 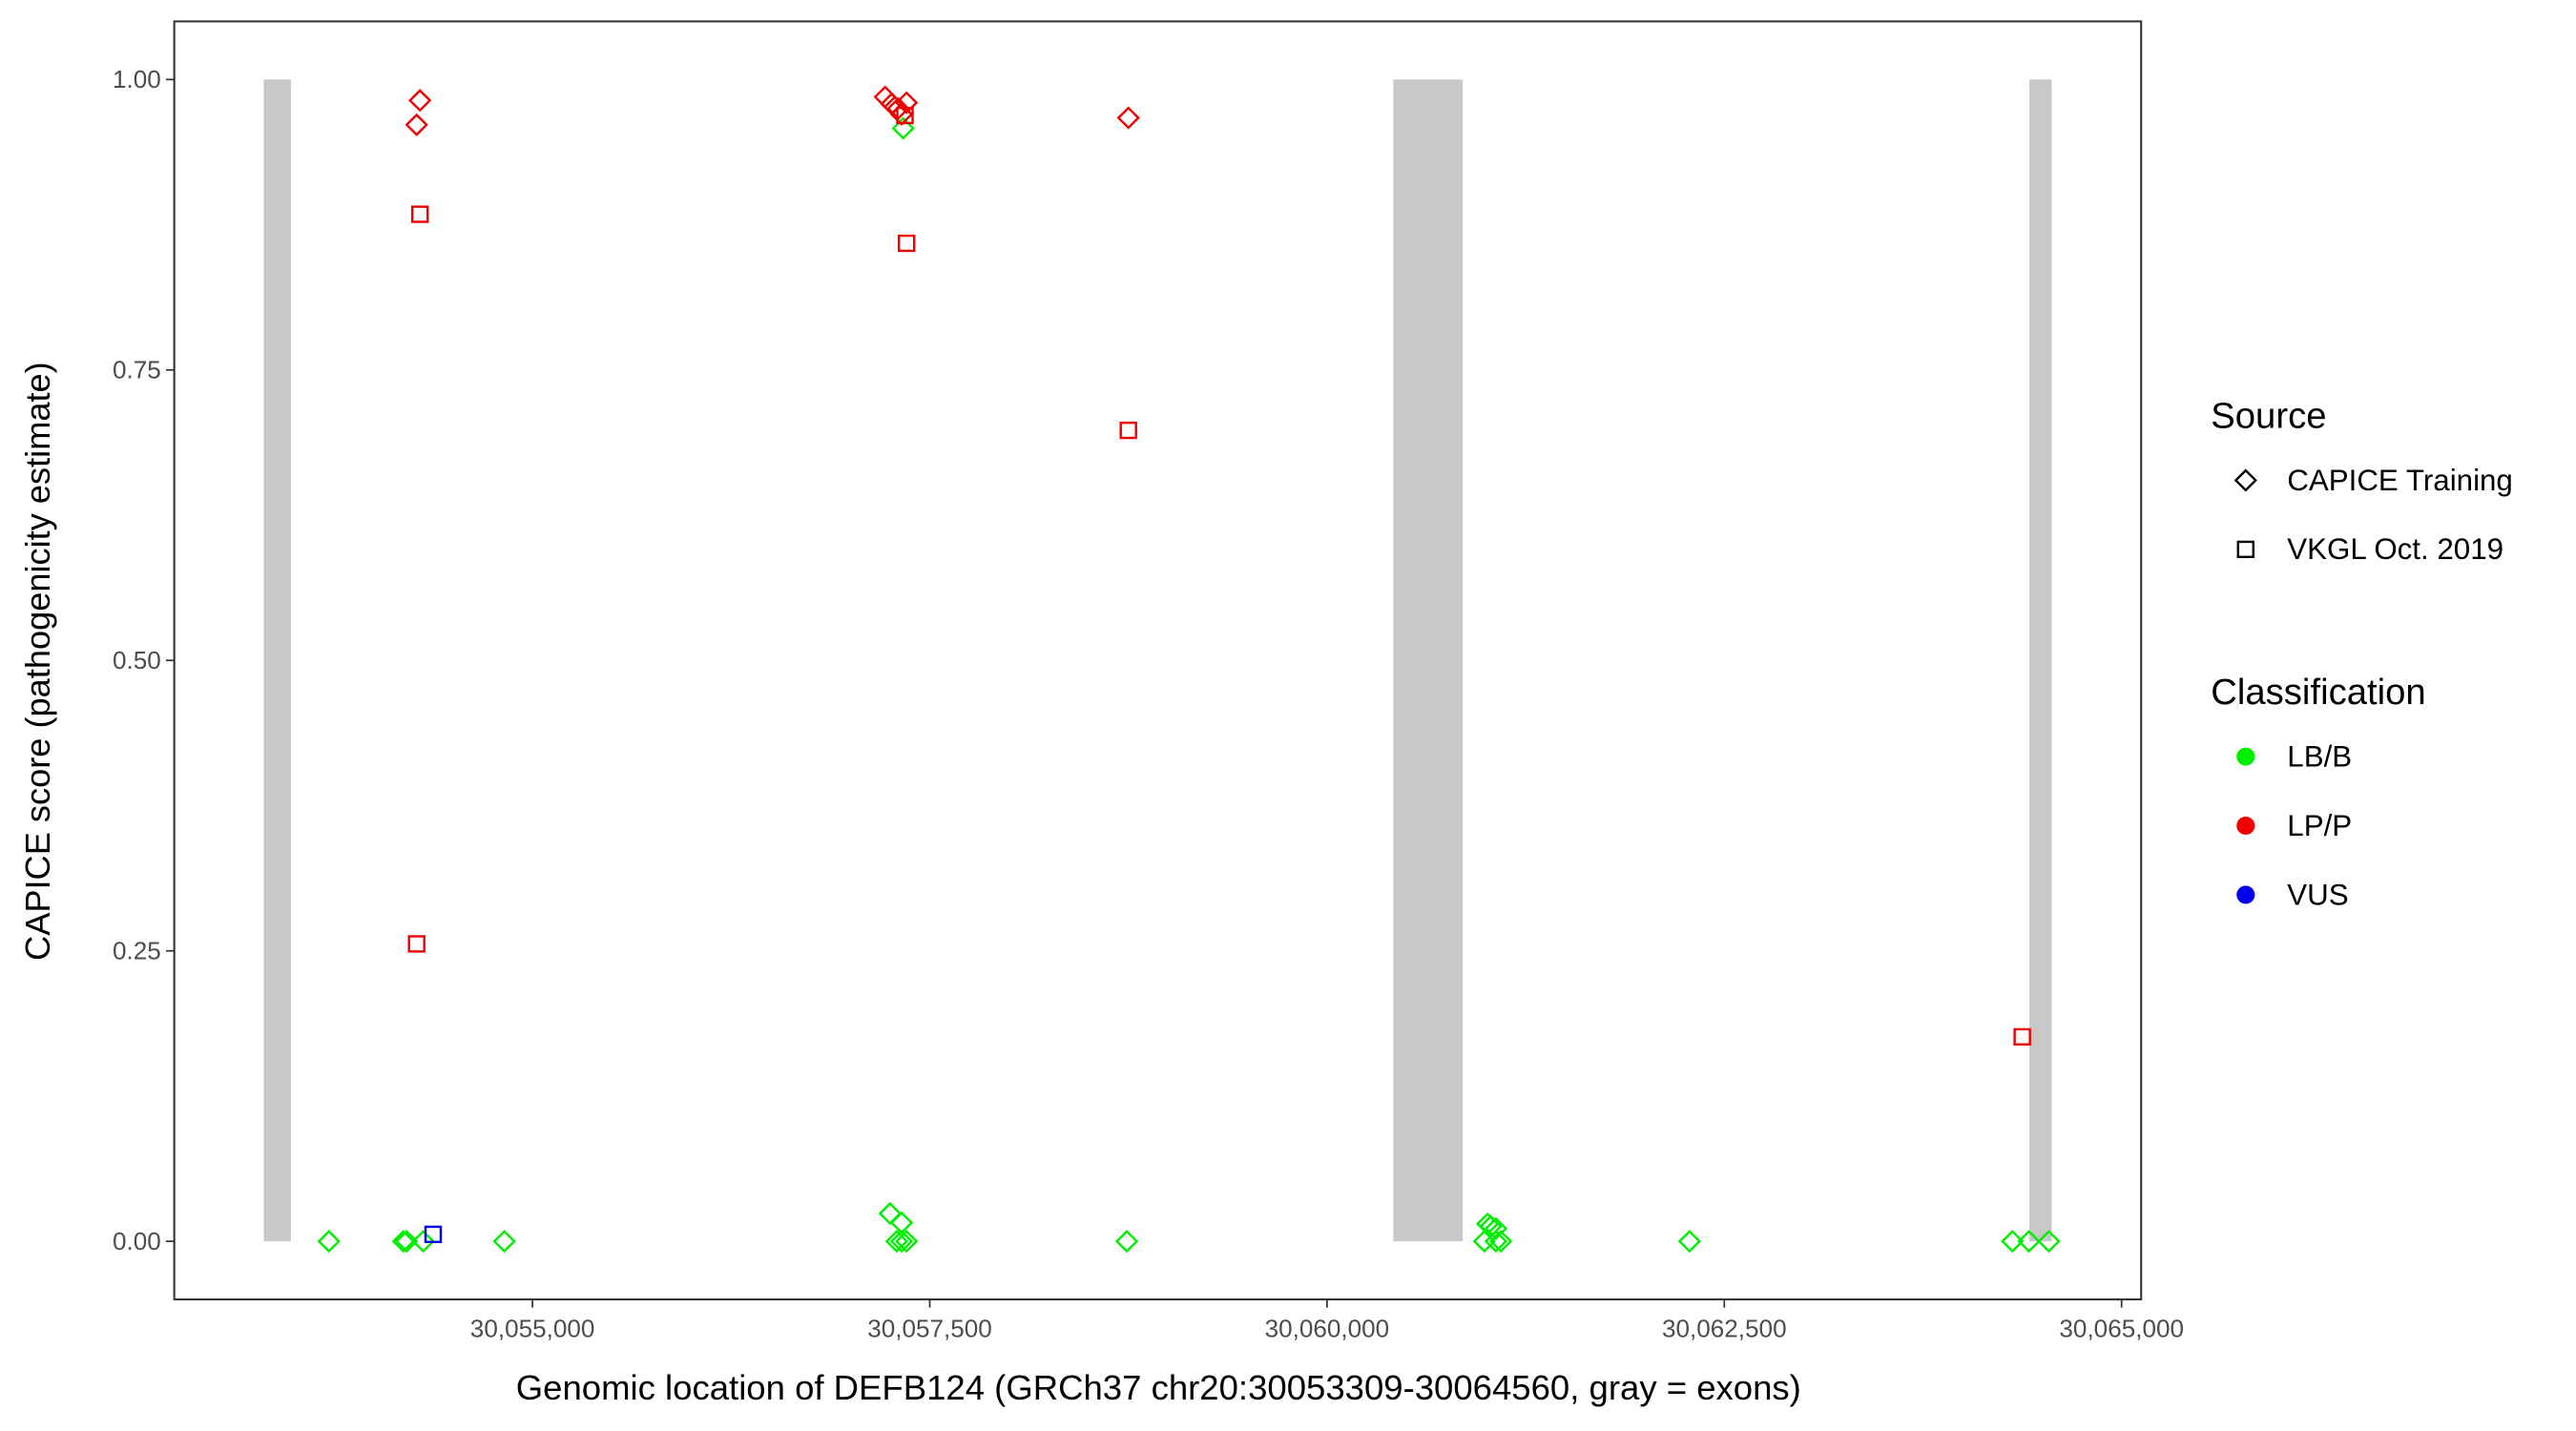 What do you see at coordinates (2121, 1329) in the screenshot?
I see `x-tick-label: 30,065,000` at bounding box center [2121, 1329].